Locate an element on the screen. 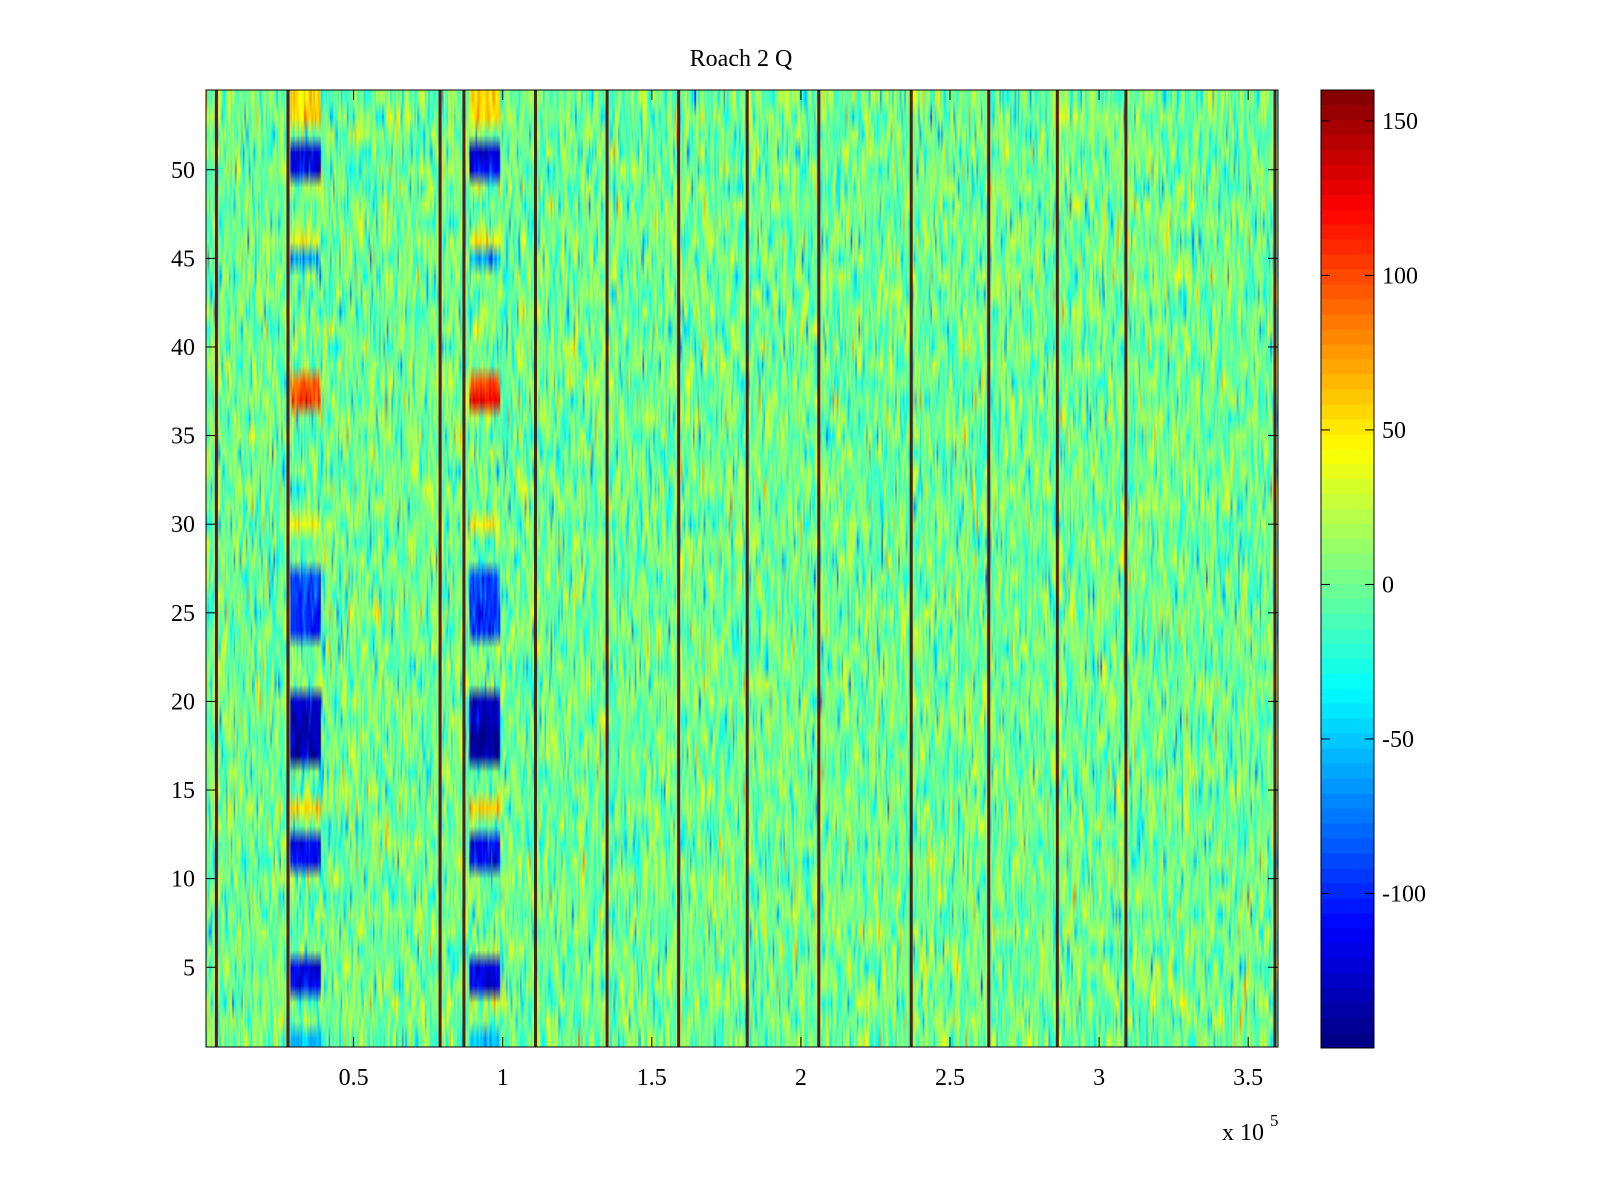 The image size is (1600, 1200). x-tick-label-4: 2 is located at coordinates (801, 1078).